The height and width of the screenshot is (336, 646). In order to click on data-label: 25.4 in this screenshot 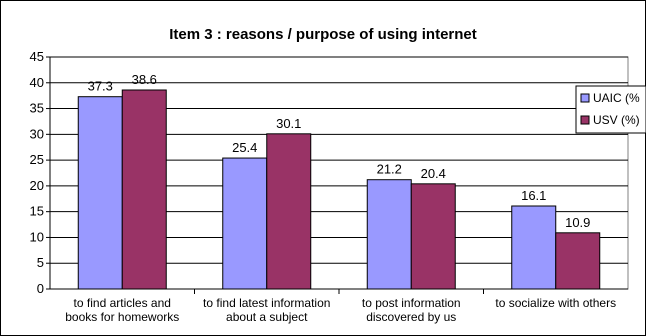, I will do `click(244, 147)`.